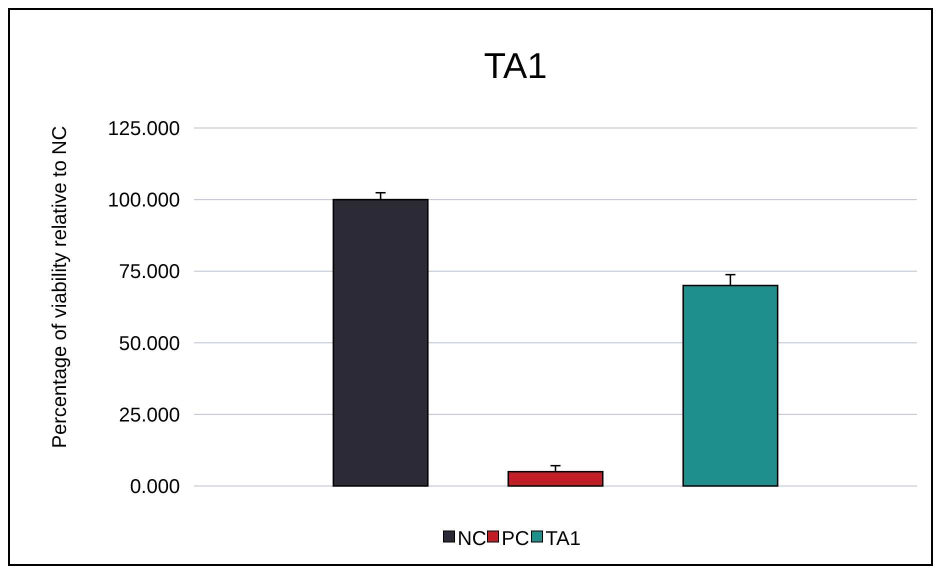 The image size is (941, 574). What do you see at coordinates (149, 343) in the screenshot?
I see `y-tick-label: 50.000` at bounding box center [149, 343].